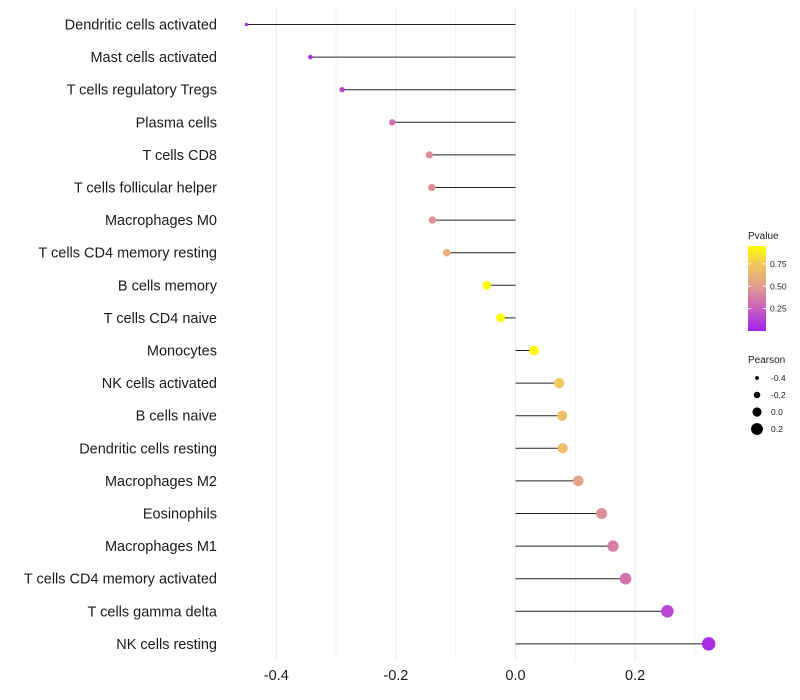  I want to click on y-axis-label: Dendritic cells resting, so click(148, 449).